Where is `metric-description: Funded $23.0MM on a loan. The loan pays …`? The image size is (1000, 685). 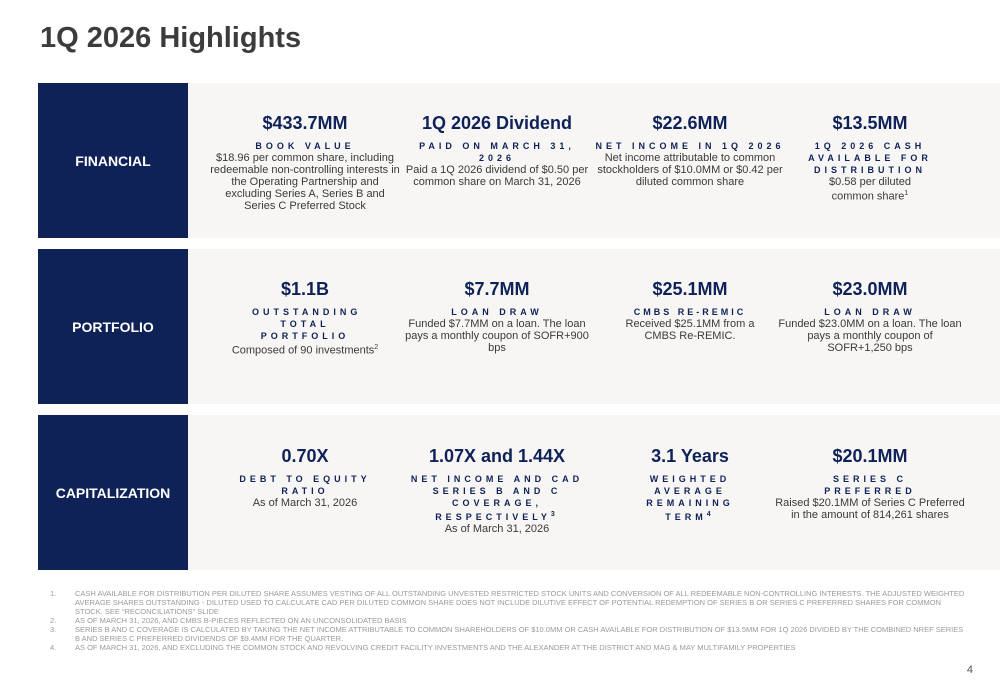 metric-description: Funded $23.0MM on a loan. The loan pays … is located at coordinates (870, 336).